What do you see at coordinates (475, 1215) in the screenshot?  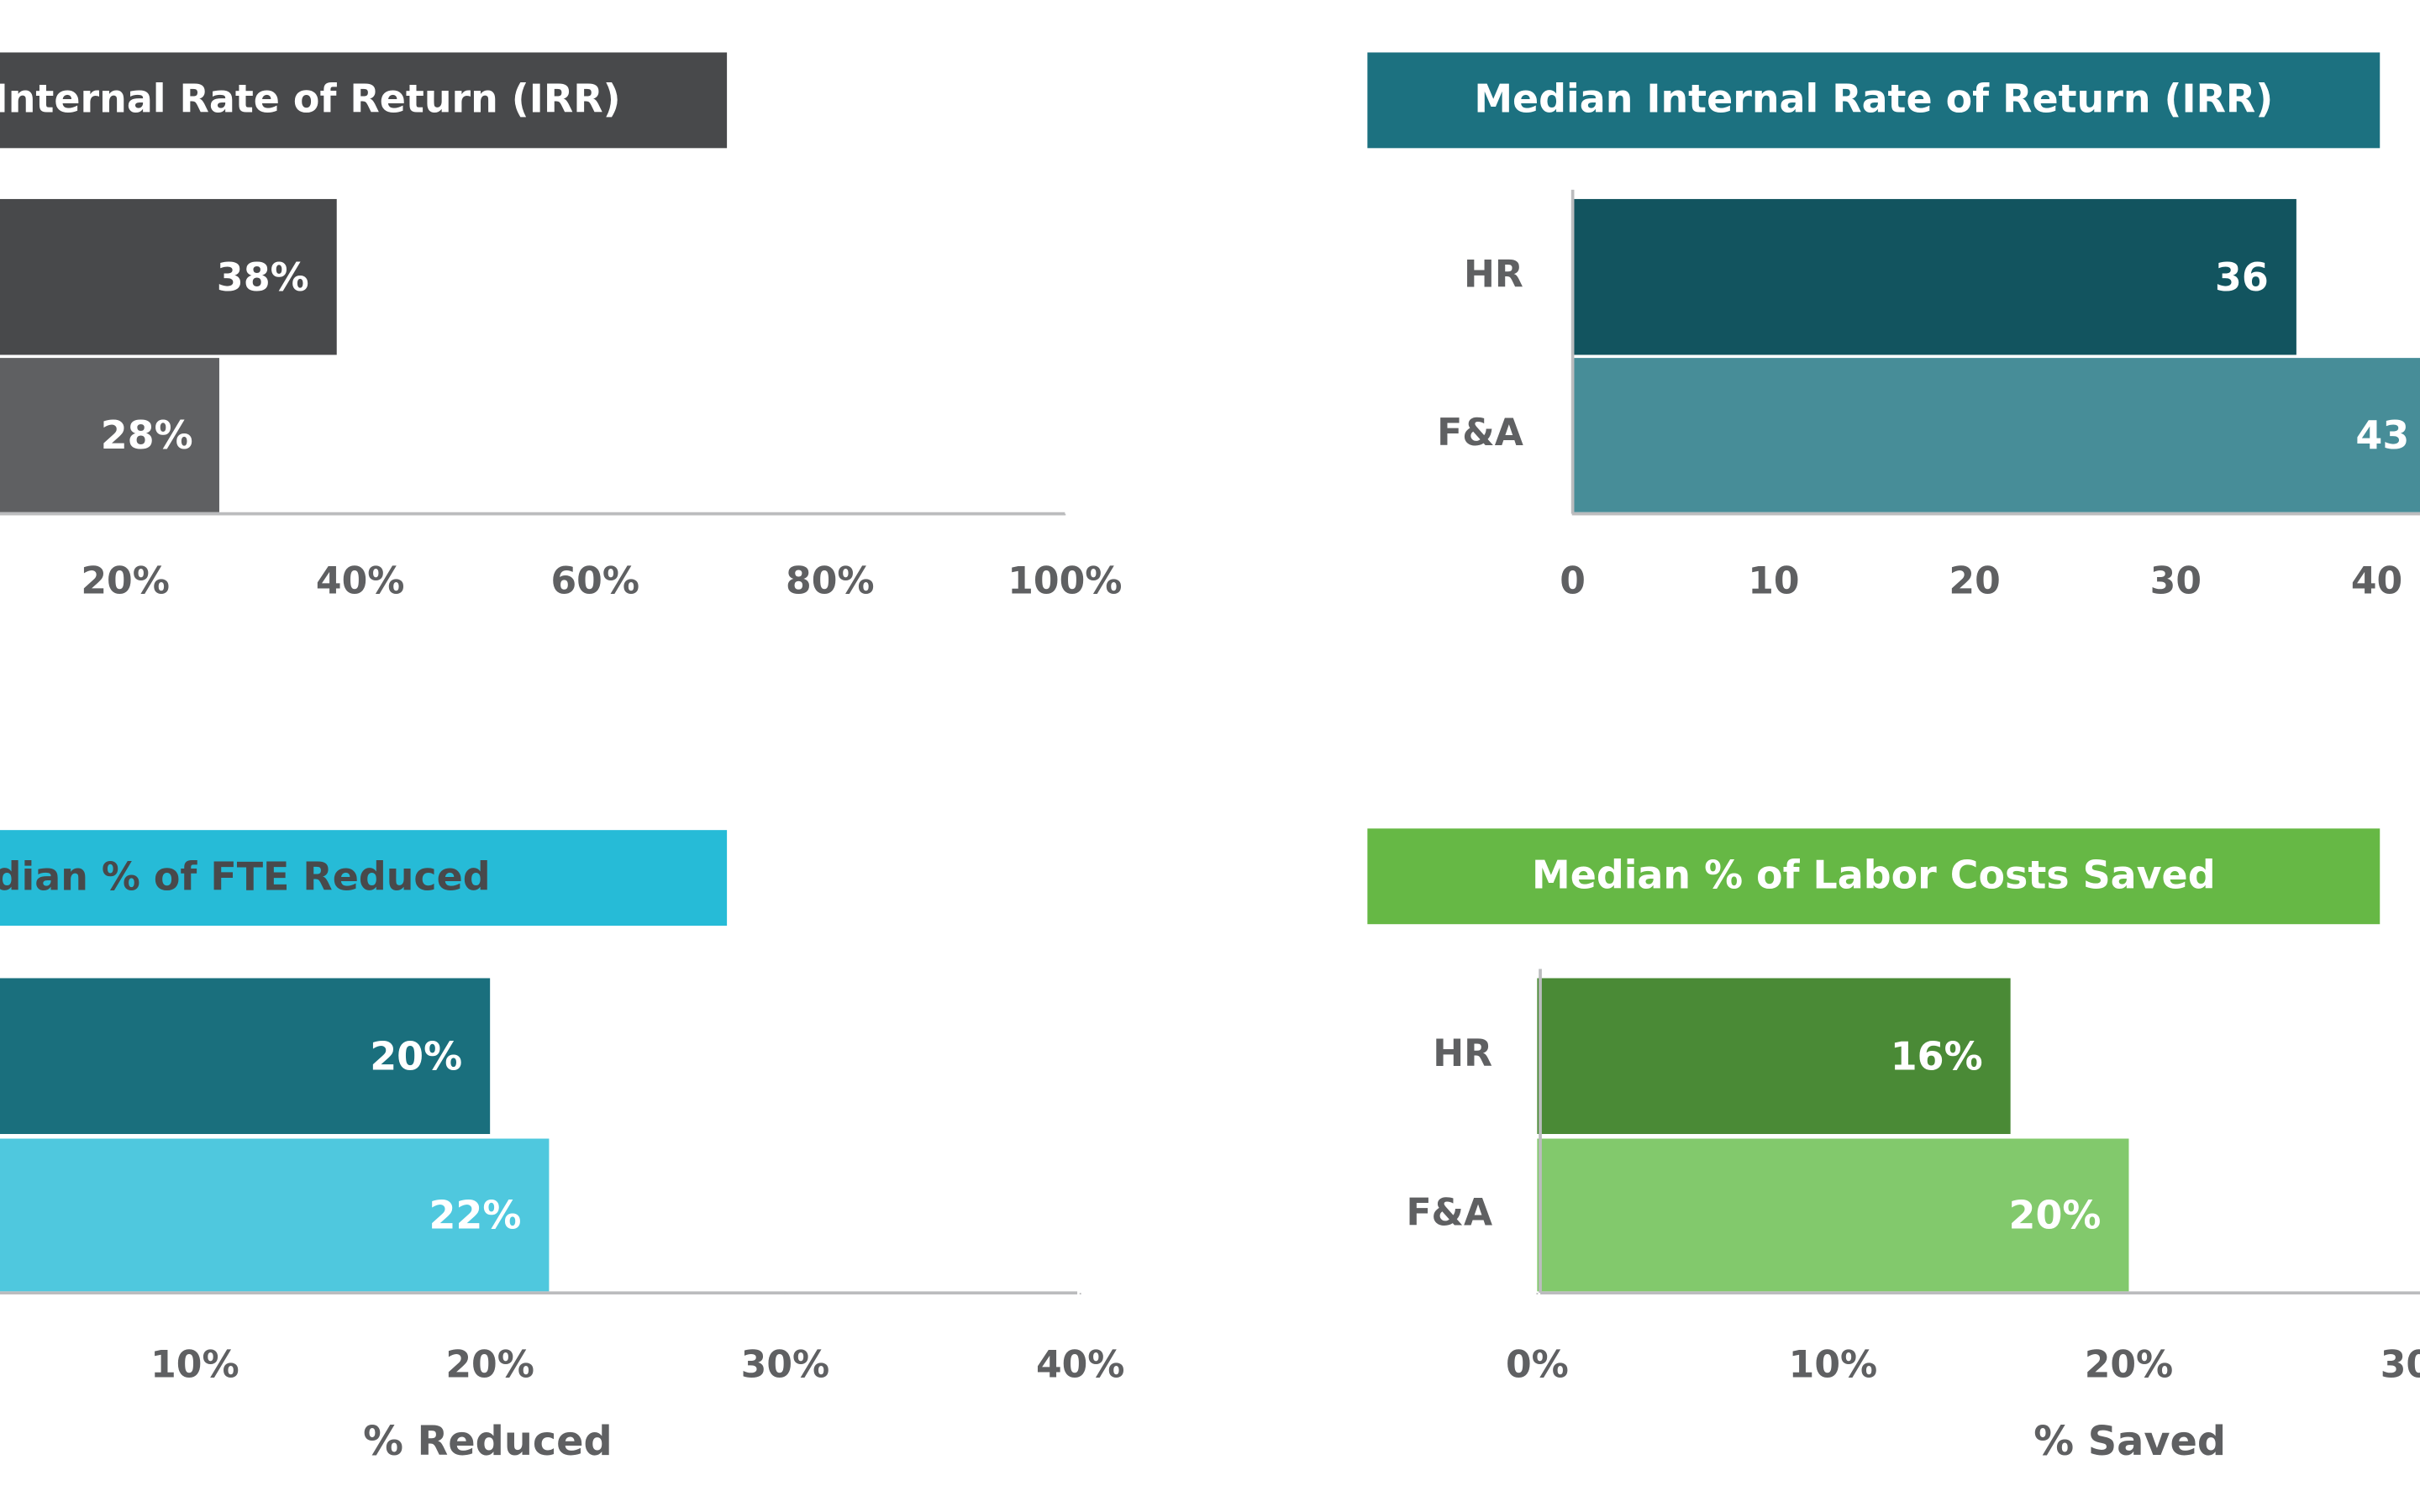 I see `value-label: 22%` at bounding box center [475, 1215].